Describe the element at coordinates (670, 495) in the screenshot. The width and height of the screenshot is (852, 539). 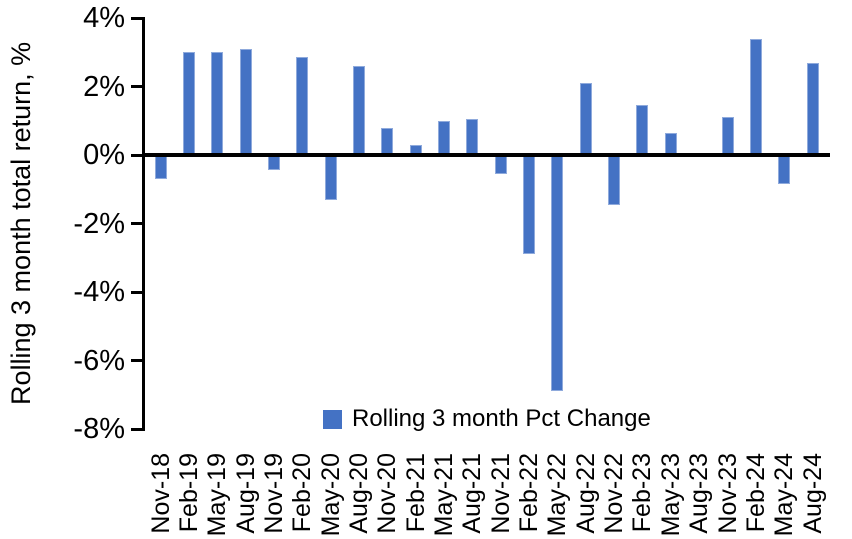
I see `x-tick-label: May-23` at that location.